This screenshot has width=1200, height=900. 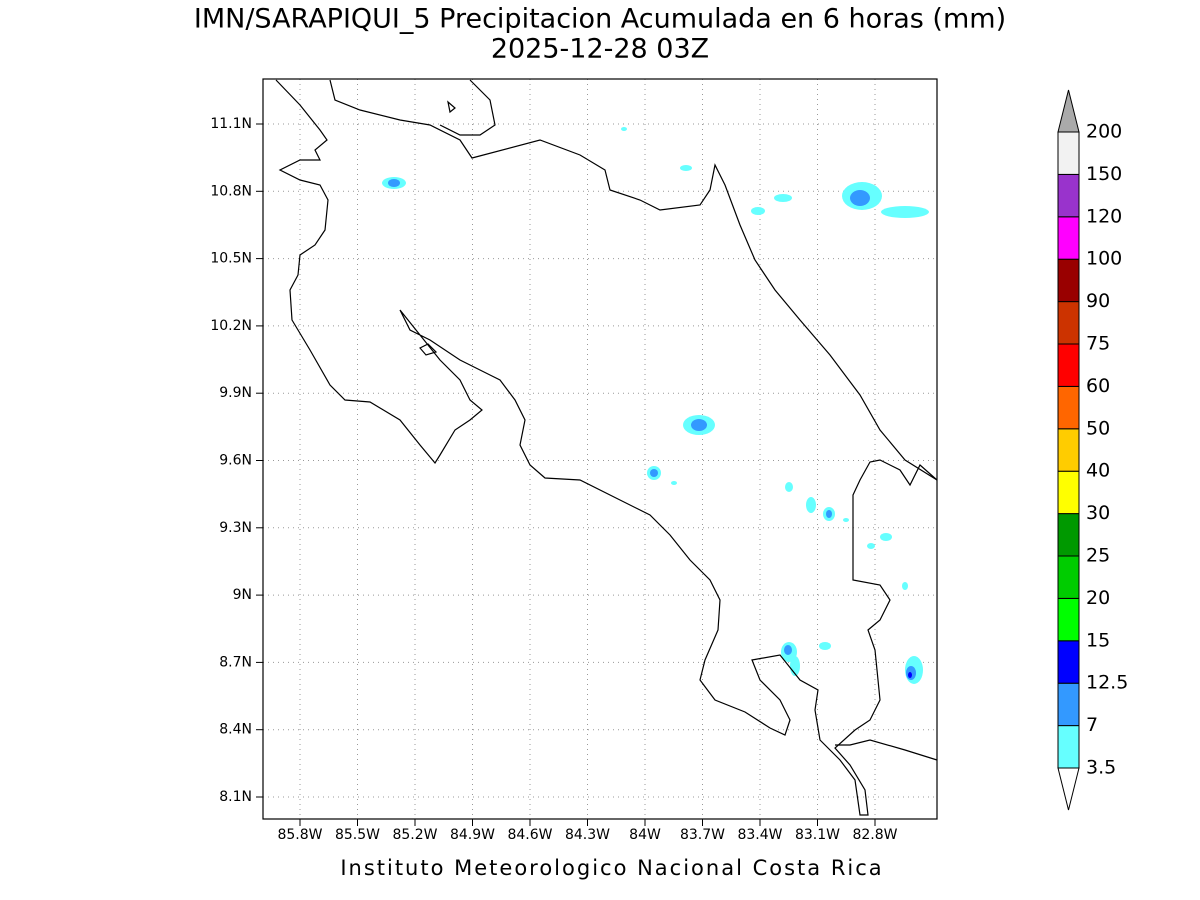 What do you see at coordinates (472, 835) in the screenshot?
I see `lon-tick-label: 84.9W` at bounding box center [472, 835].